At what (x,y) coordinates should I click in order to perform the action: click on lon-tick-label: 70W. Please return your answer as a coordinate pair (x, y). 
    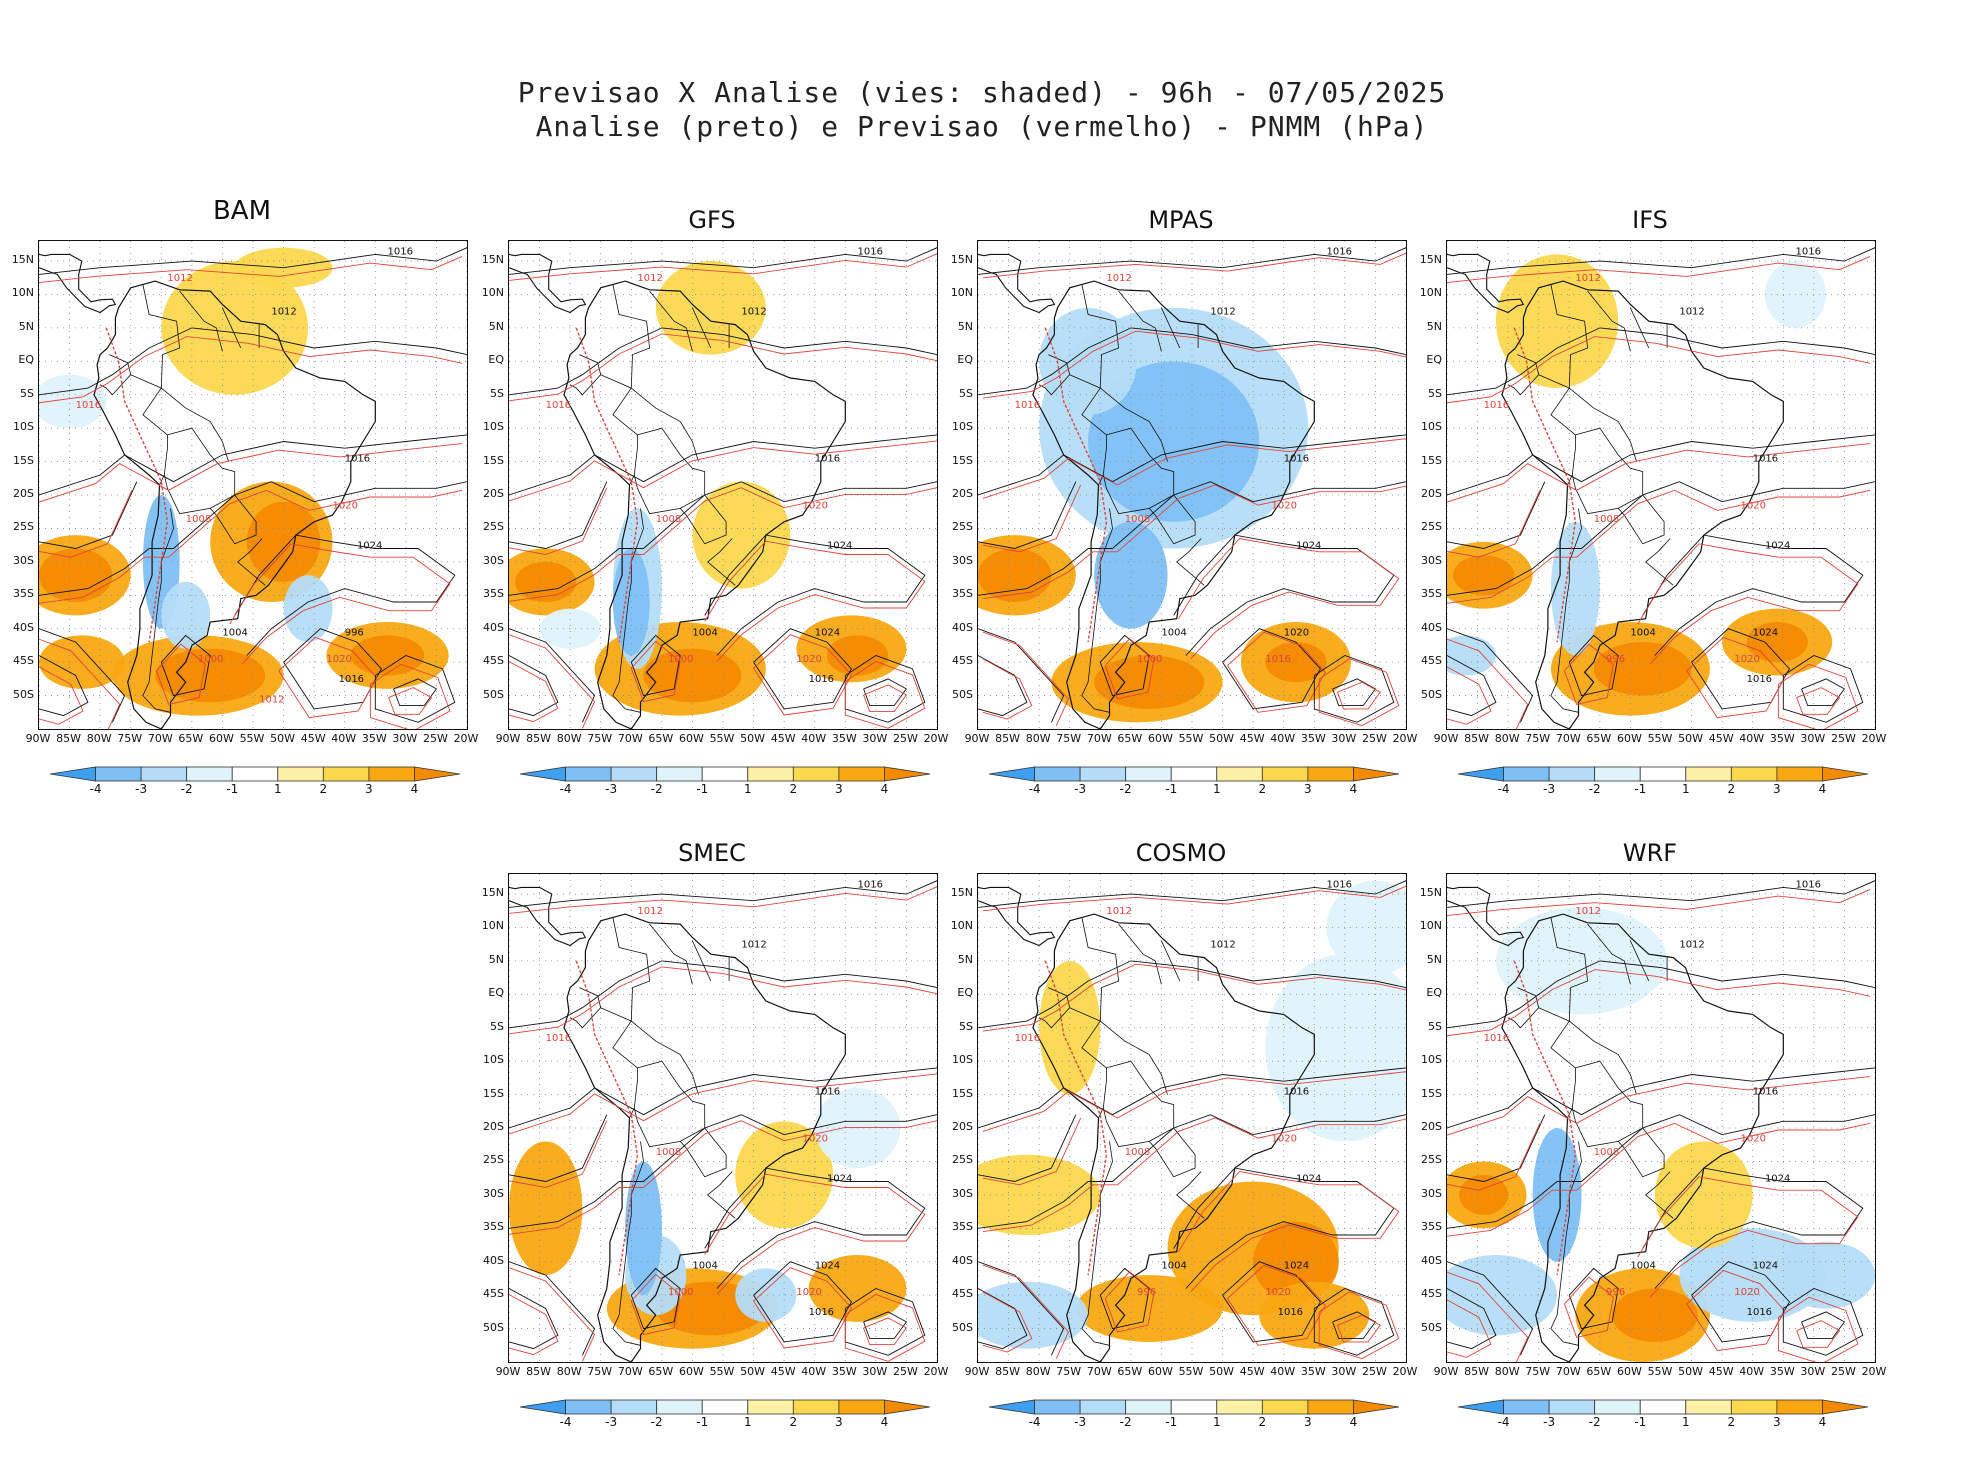
    Looking at the image, I should click on (630, 738).